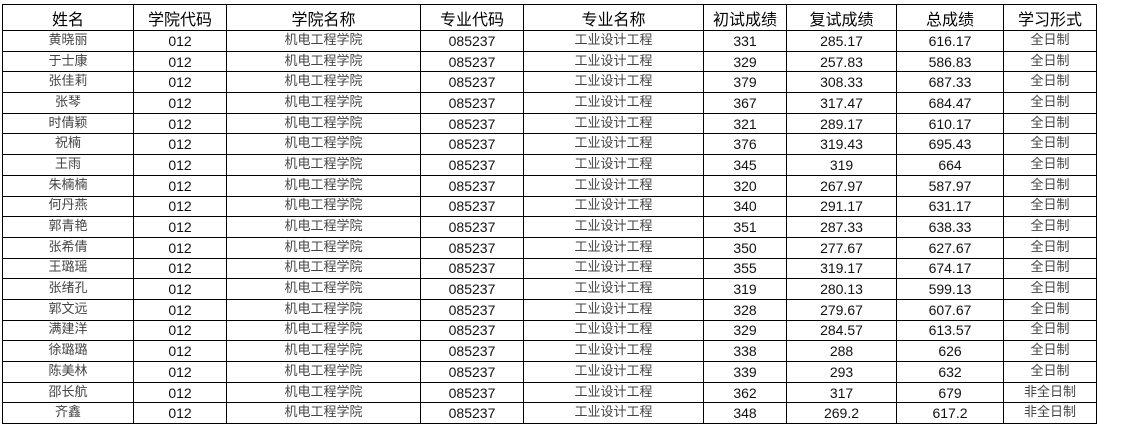  Describe the element at coordinates (745, 41) in the screenshot. I see `cell-prelim-score: 331` at that location.